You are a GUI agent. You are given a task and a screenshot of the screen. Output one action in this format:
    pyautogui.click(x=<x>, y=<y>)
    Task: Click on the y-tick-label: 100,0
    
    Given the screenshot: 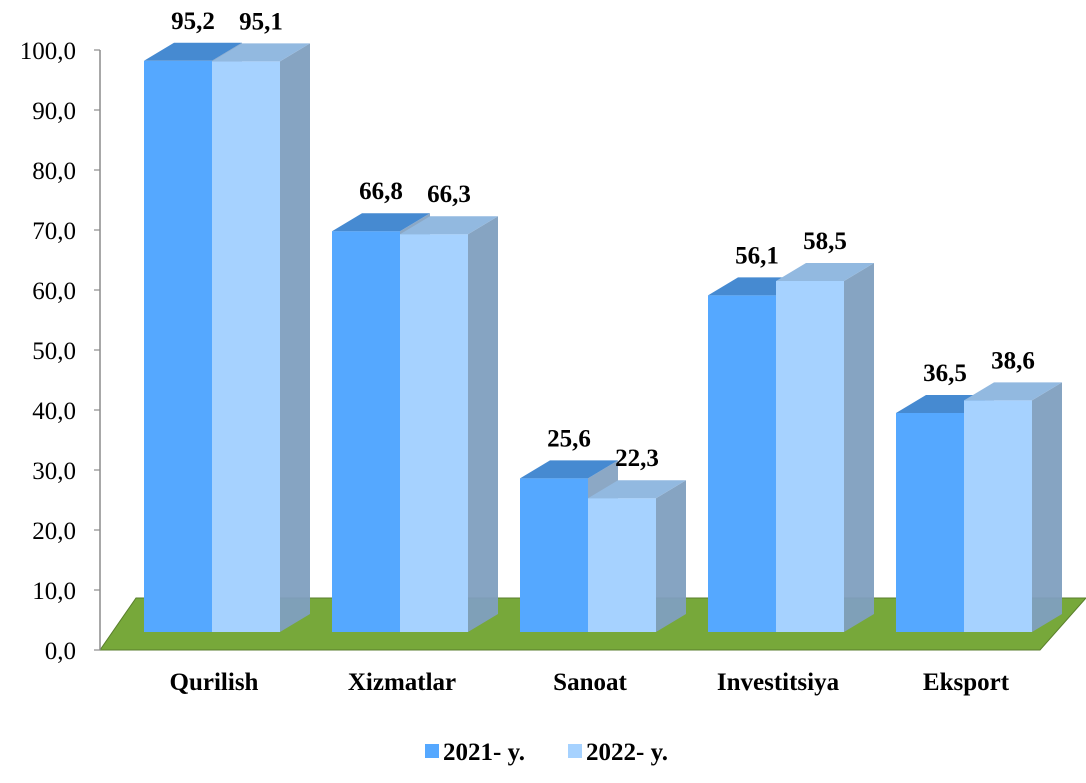 What is the action you would take?
    pyautogui.click(x=48, y=51)
    